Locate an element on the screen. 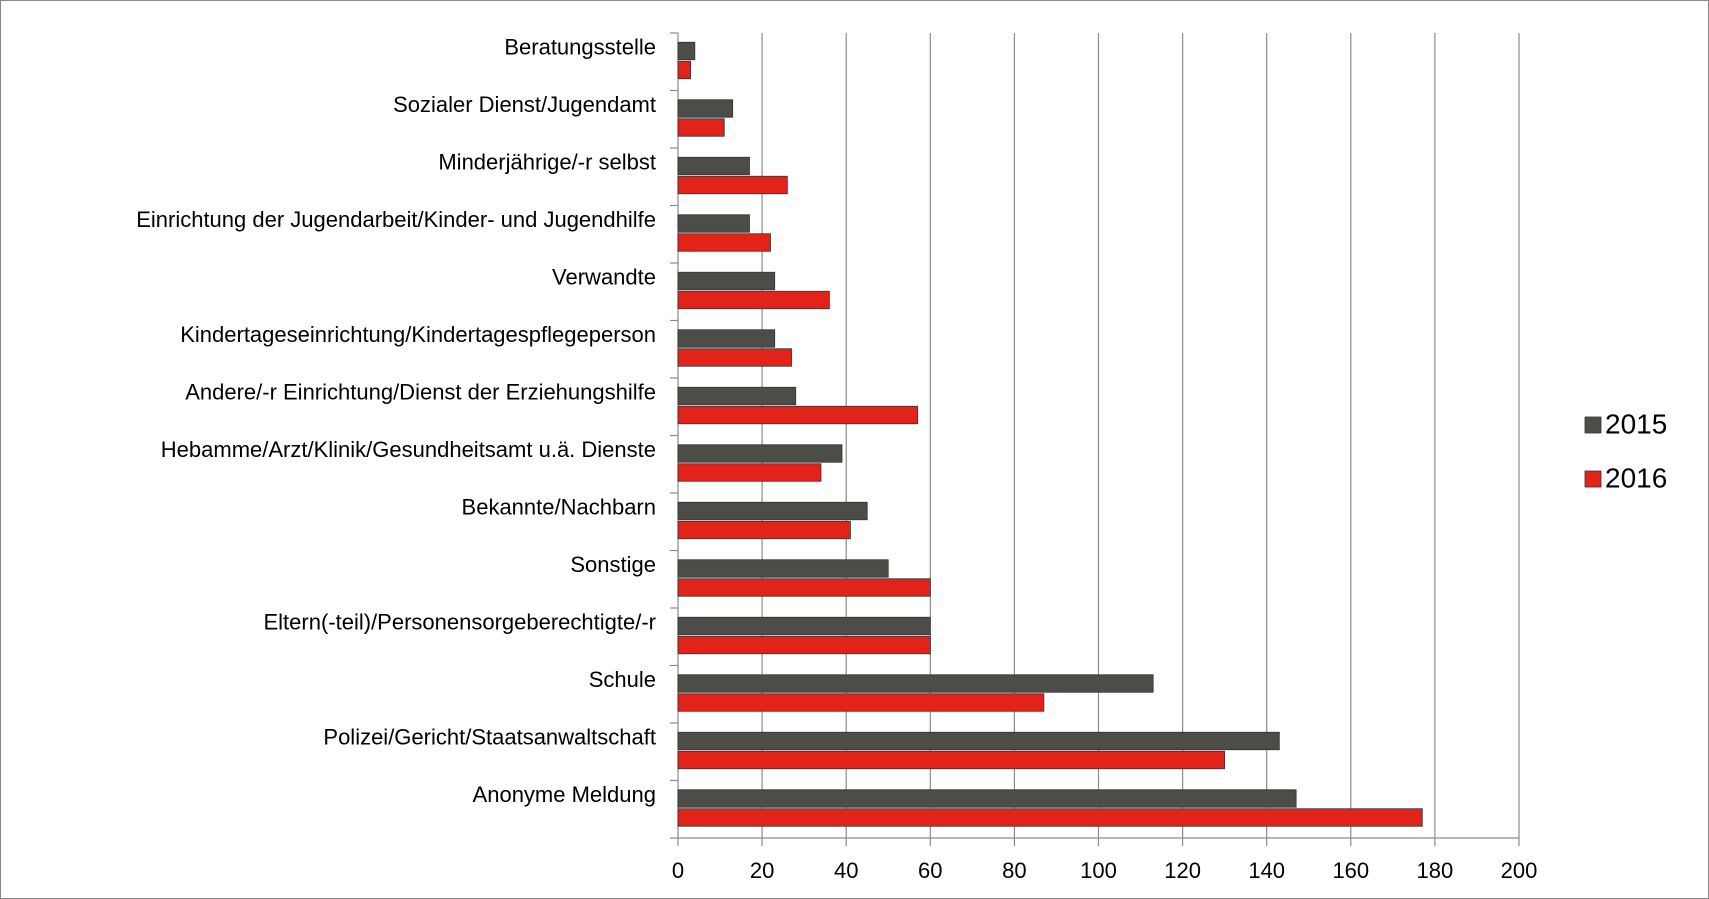  x-tick-label: 0 is located at coordinates (678, 870).